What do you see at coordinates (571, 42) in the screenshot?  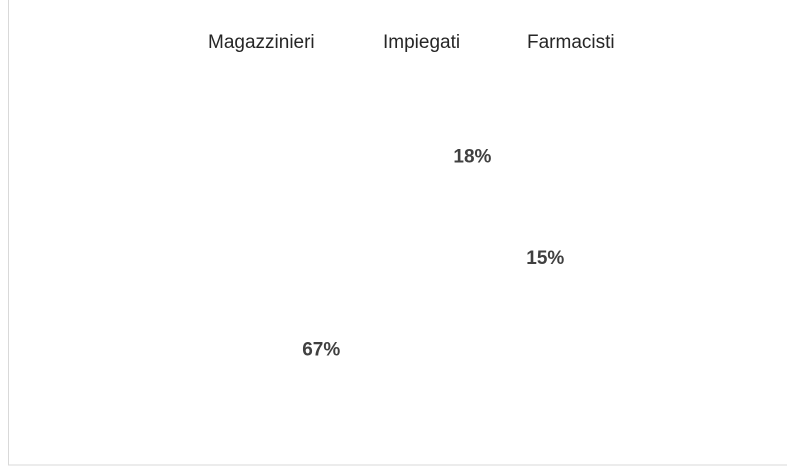 I see `legend-label: Farmacisti` at bounding box center [571, 42].